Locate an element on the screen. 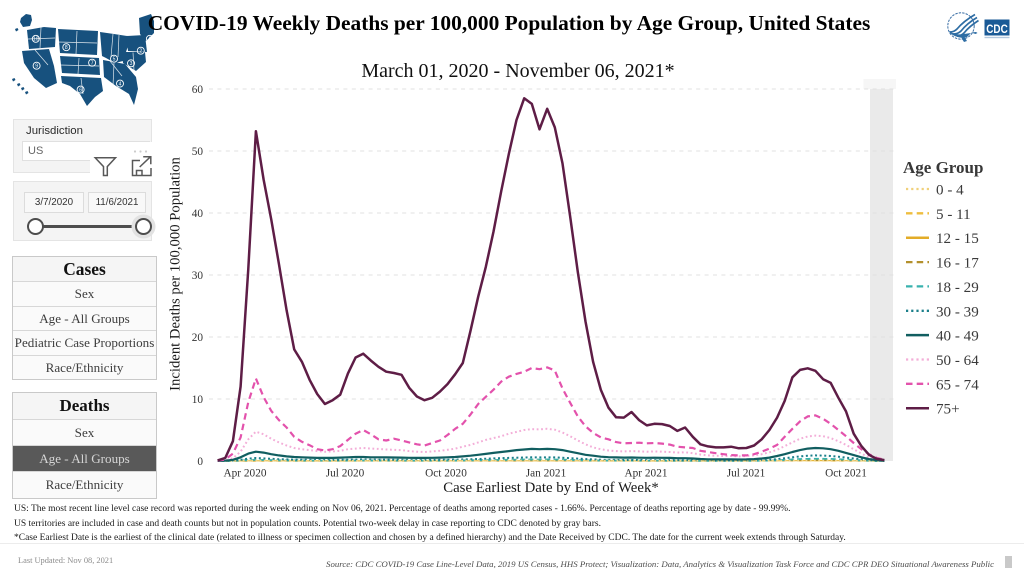 The height and width of the screenshot is (578, 1024). svg-text: 2 is located at coordinates (140, 52).